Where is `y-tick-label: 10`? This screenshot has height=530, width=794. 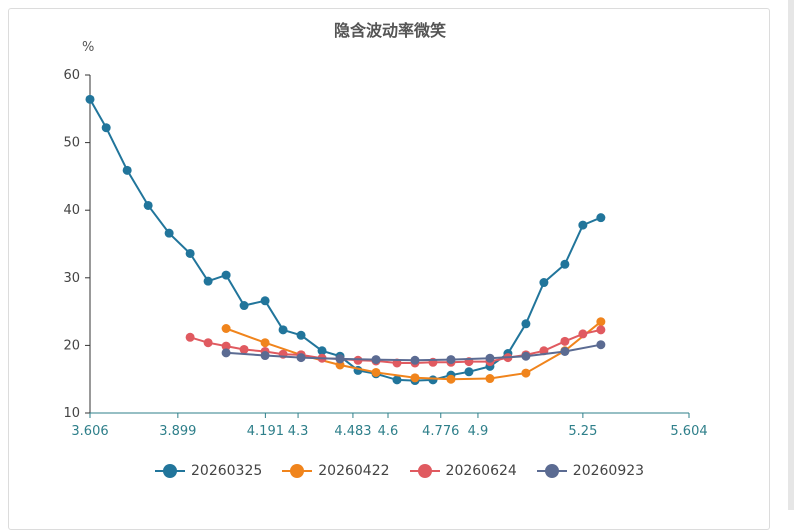 y-tick-label: 10 is located at coordinates (71, 413).